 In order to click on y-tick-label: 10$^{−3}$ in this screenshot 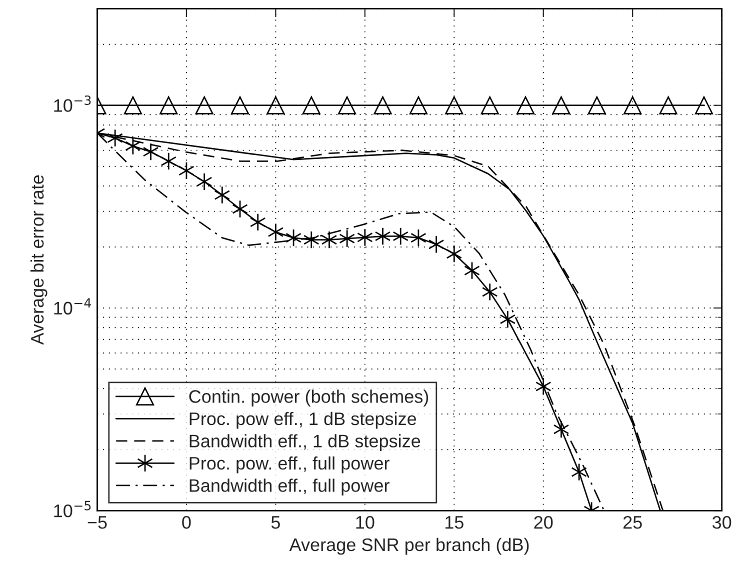, I will do `click(72, 103)`.